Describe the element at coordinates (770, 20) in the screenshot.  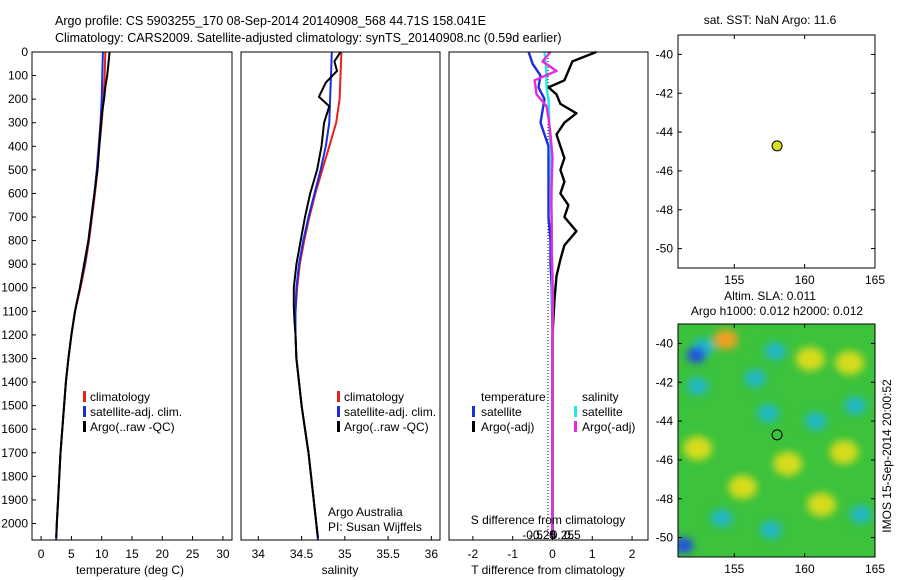
I see `position-map-title: sat. SST: NaN Argo: 11.6` at that location.